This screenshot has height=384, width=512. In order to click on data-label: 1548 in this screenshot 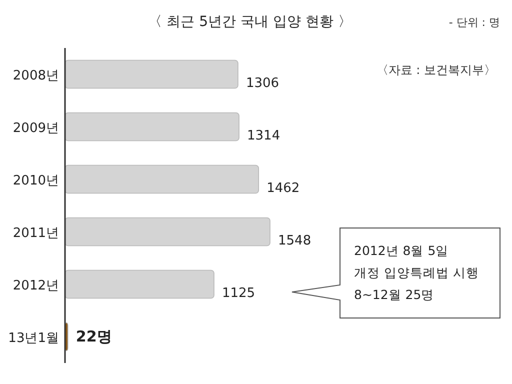, I will do `click(295, 240)`.